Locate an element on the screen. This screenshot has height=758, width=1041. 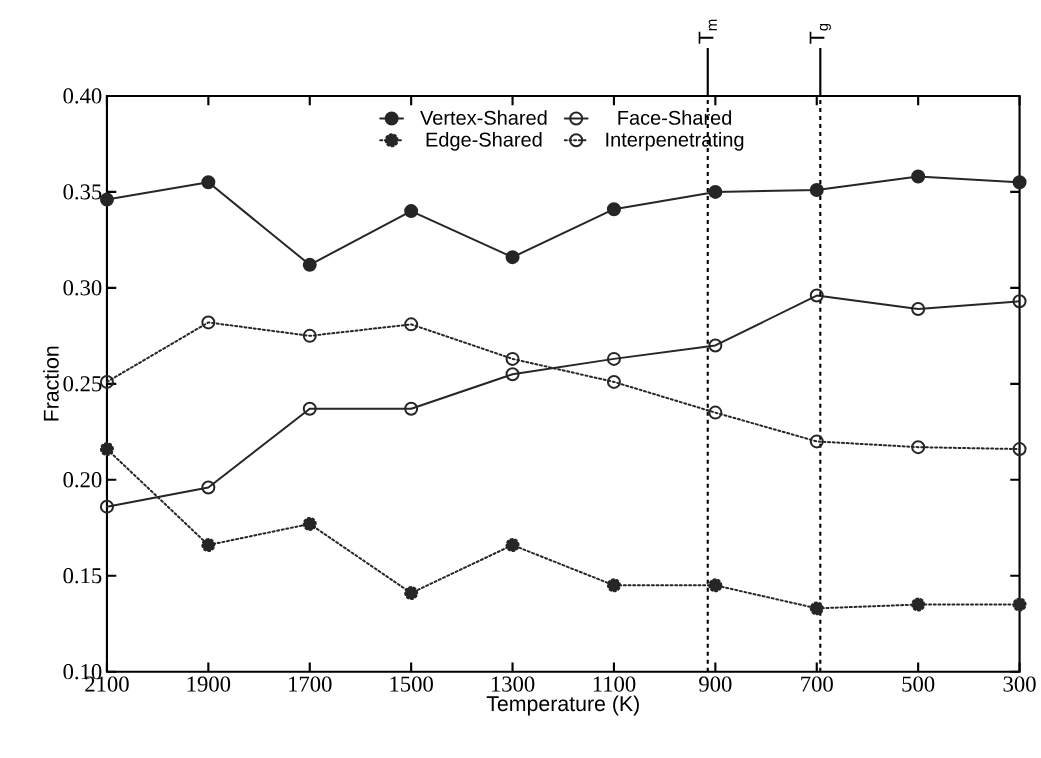
x-axis-title: Temperature (K) is located at coordinates (562, 705).